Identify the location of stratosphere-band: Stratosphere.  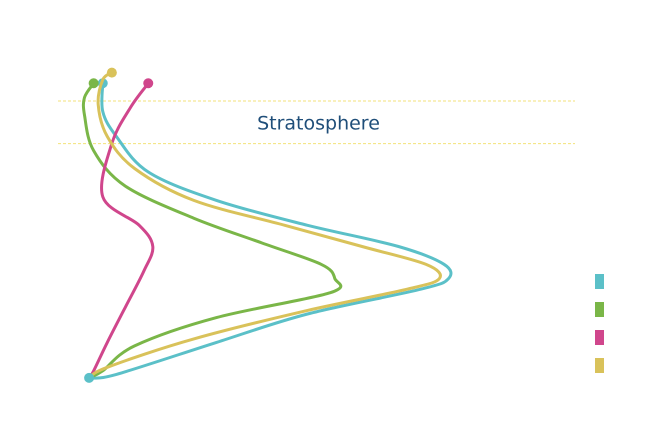
(316, 122).